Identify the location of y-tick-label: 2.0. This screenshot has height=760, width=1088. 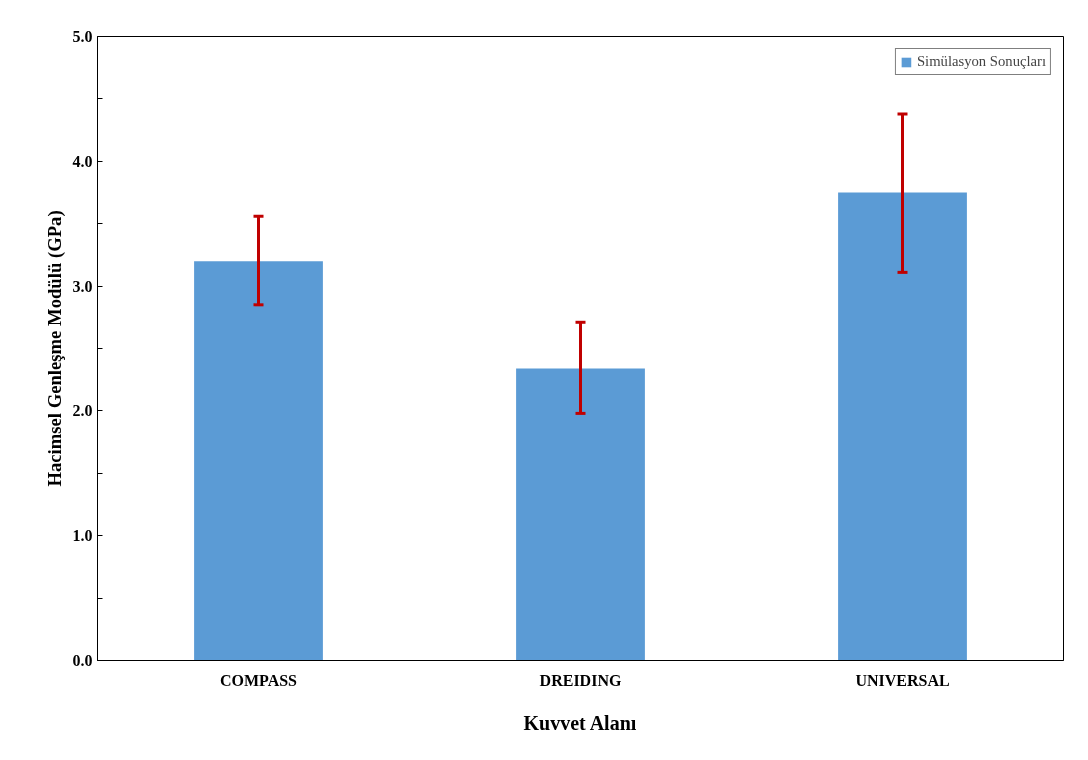
(82, 411).